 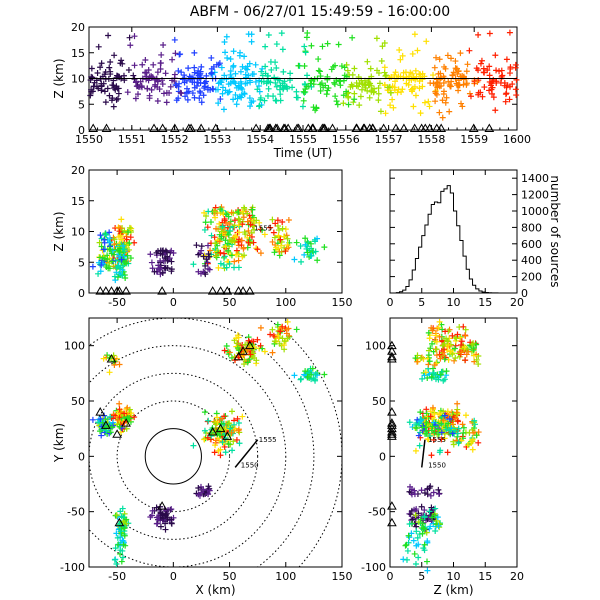 What do you see at coordinates (485, 302) in the screenshot?
I see `x-tick-label: 15` at bounding box center [485, 302].